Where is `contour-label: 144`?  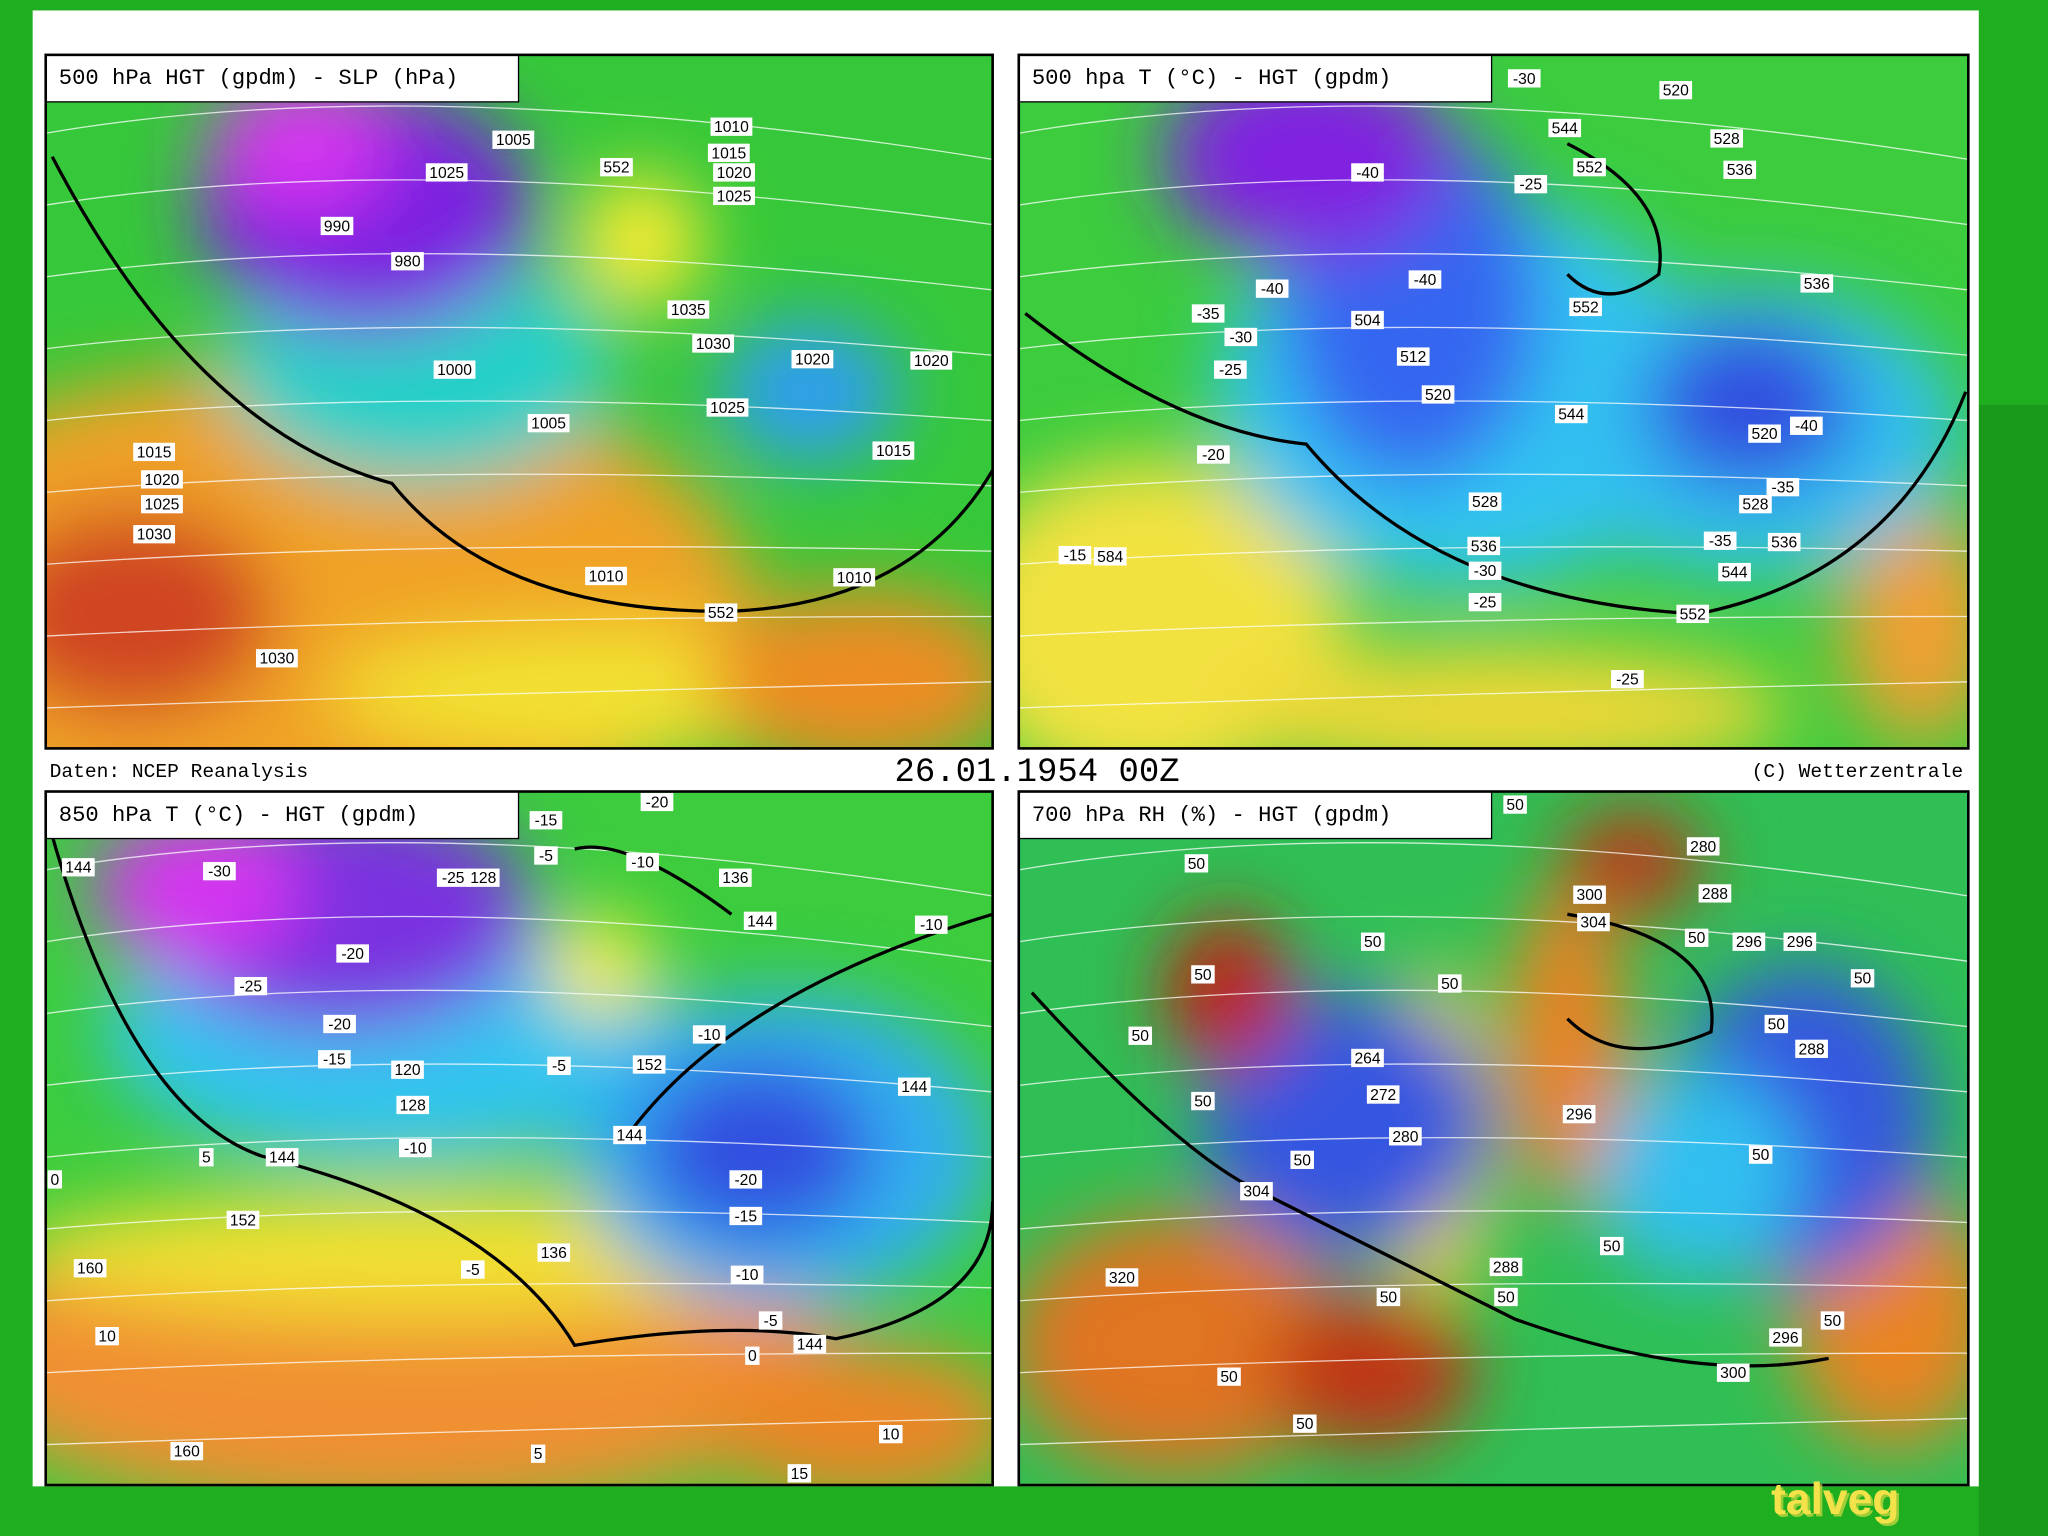 contour-label: 144 is located at coordinates (78, 868).